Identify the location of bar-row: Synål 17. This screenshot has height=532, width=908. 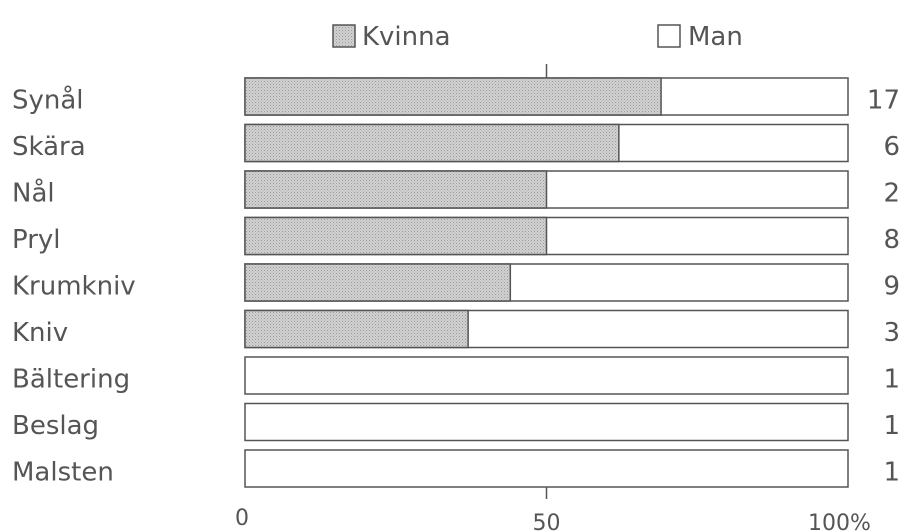
(456, 96).